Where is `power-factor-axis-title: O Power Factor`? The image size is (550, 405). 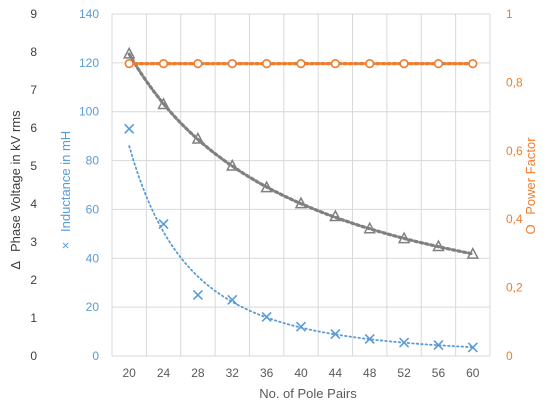 power-factor-axis-title: O Power Factor is located at coordinates (530, 186).